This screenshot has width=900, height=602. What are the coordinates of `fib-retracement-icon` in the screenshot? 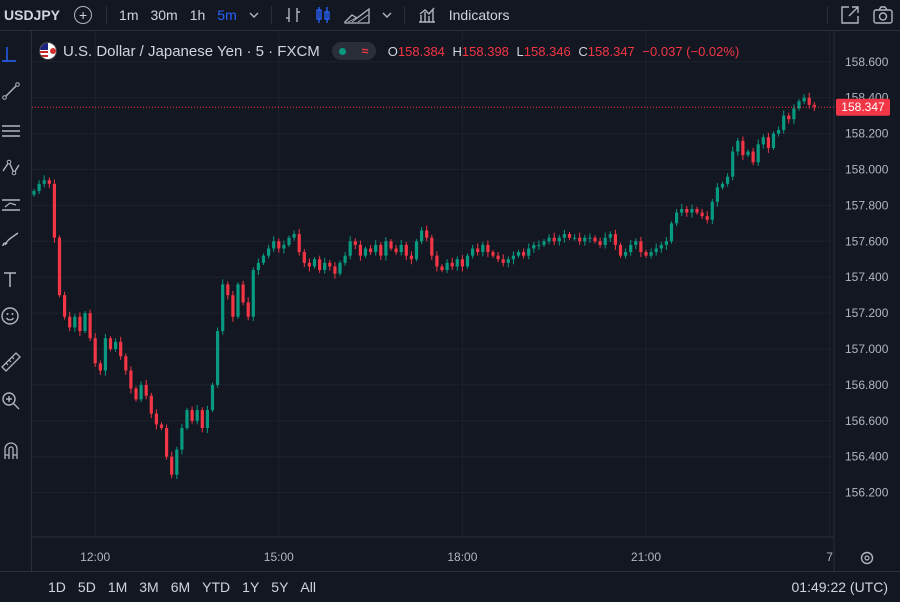 It's located at (11, 132).